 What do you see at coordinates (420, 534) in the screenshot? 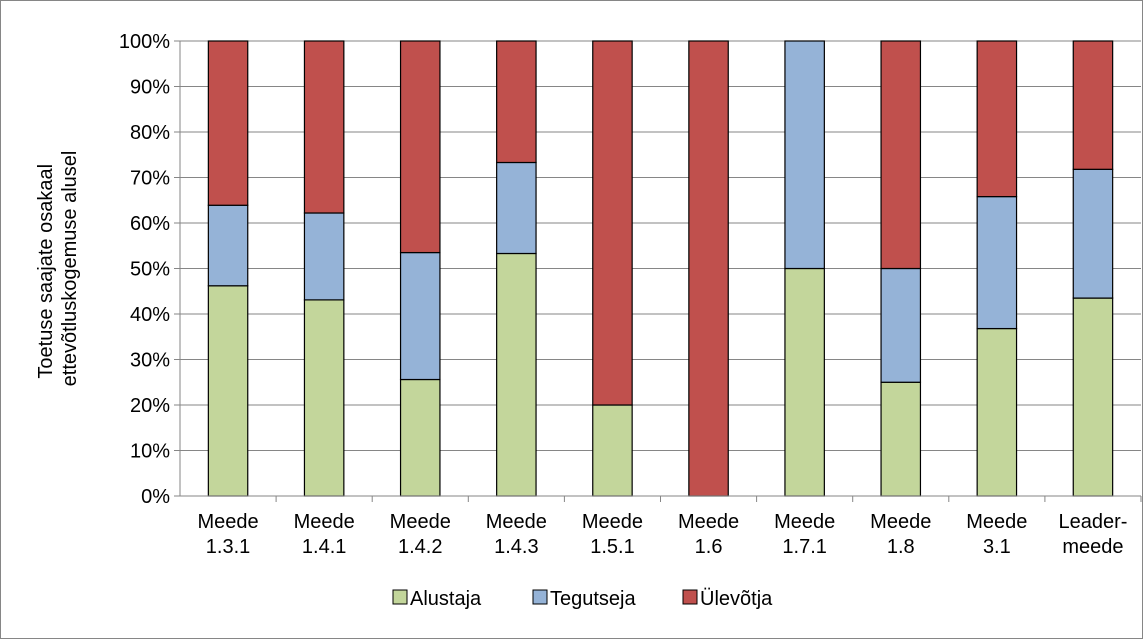
I see `x-category-label: Meede 1.4.2` at bounding box center [420, 534].